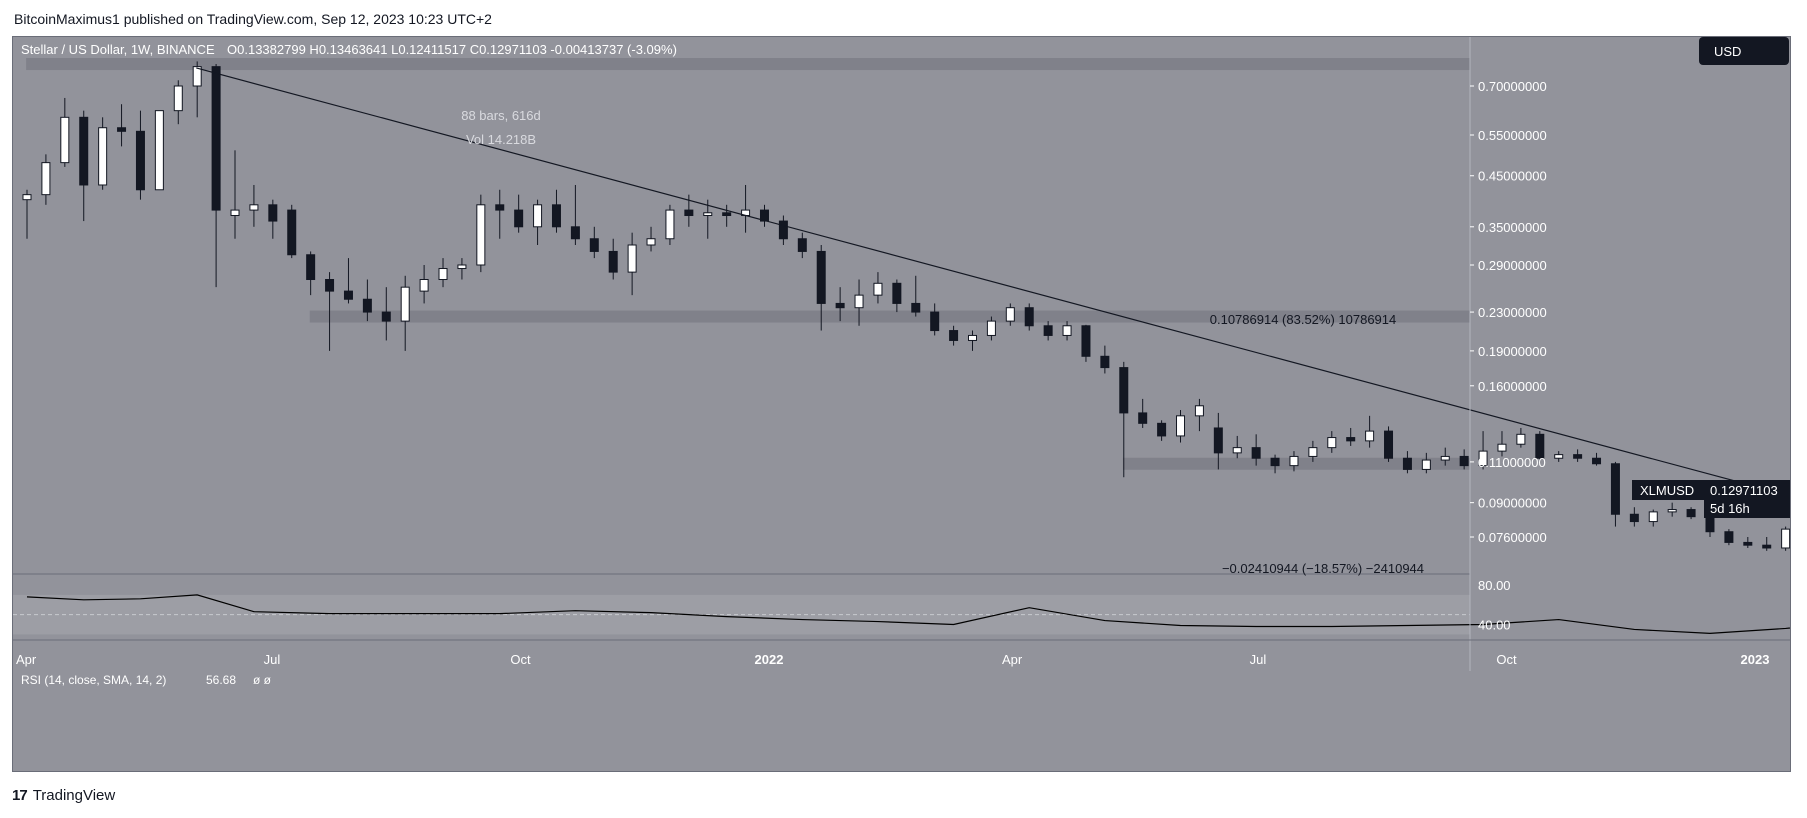 Image resolution: width=1807 pixels, height=818 pixels. What do you see at coordinates (1323, 568) in the screenshot?
I see `lower-measure-annotation: −0.02410944 (−18.57%) −2410944` at bounding box center [1323, 568].